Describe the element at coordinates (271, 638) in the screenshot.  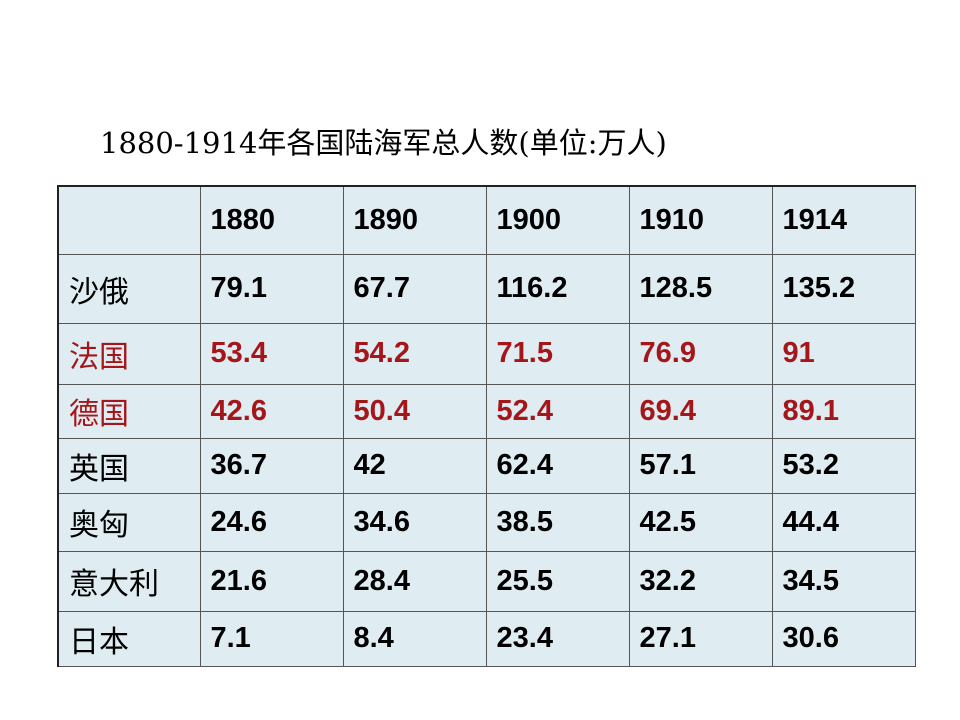
I see `cell: 7.1` at that location.